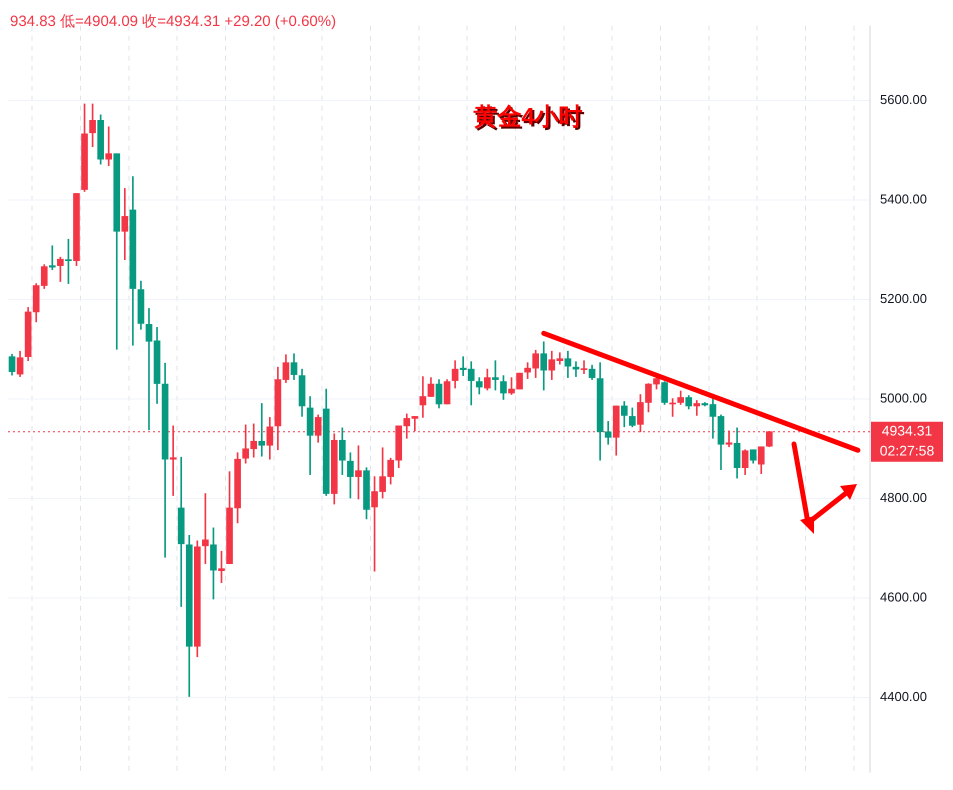 The image size is (953, 790). I want to click on text: 02:27:58, so click(907, 450).